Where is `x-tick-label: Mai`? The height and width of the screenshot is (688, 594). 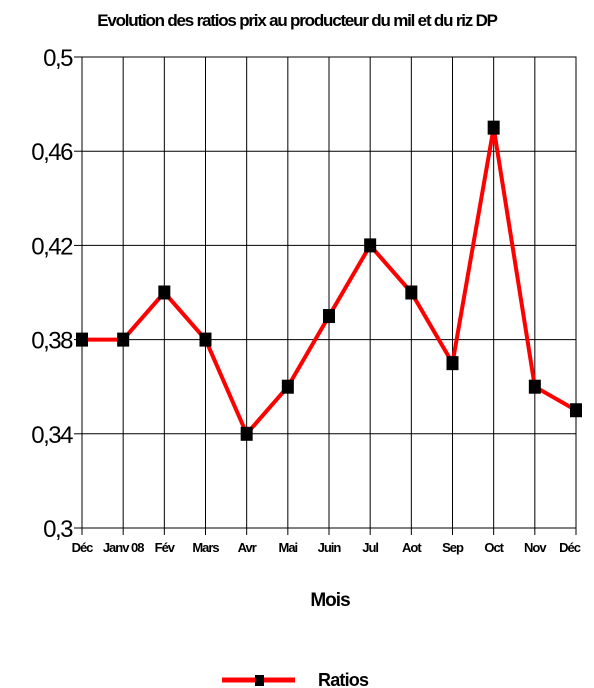
x-tick-label: Mai is located at coordinates (287, 547).